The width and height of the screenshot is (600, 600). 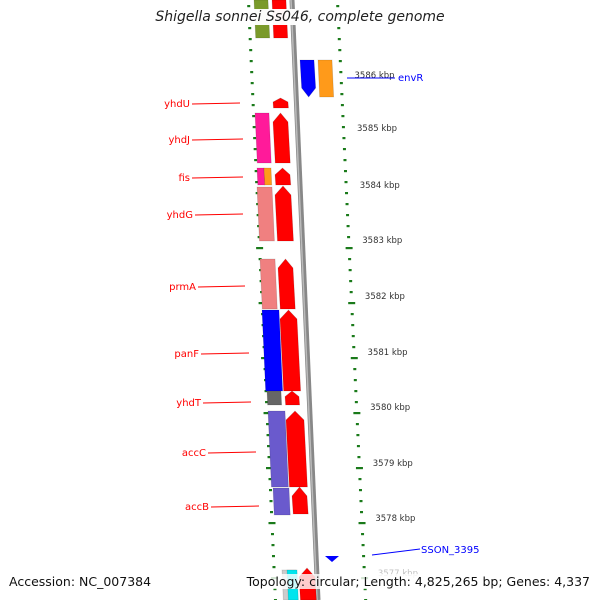 I want to click on gene-label-yhdU: yhdU, so click(x=177, y=104).